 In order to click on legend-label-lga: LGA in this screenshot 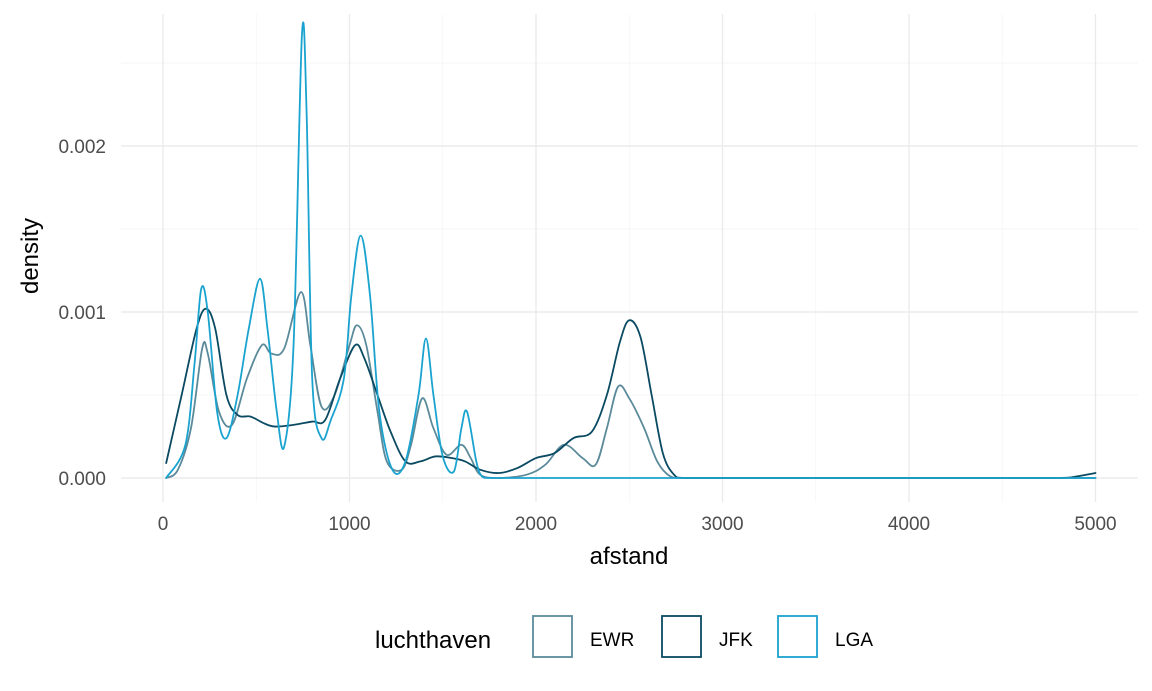, I will do `click(854, 640)`.